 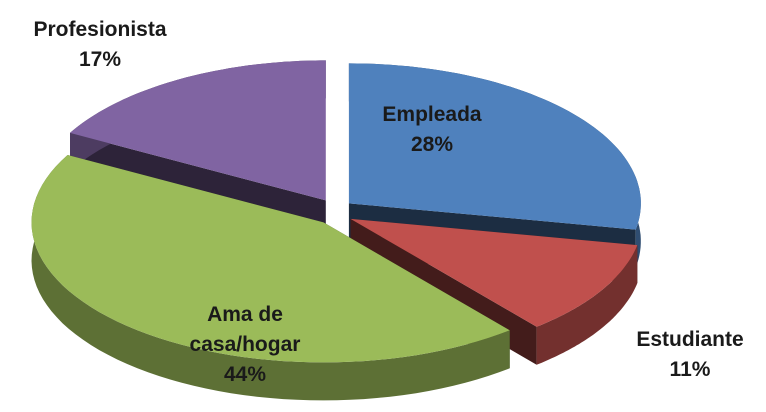 What do you see at coordinates (432, 114) in the screenshot?
I see `category-label: Empleada` at bounding box center [432, 114].